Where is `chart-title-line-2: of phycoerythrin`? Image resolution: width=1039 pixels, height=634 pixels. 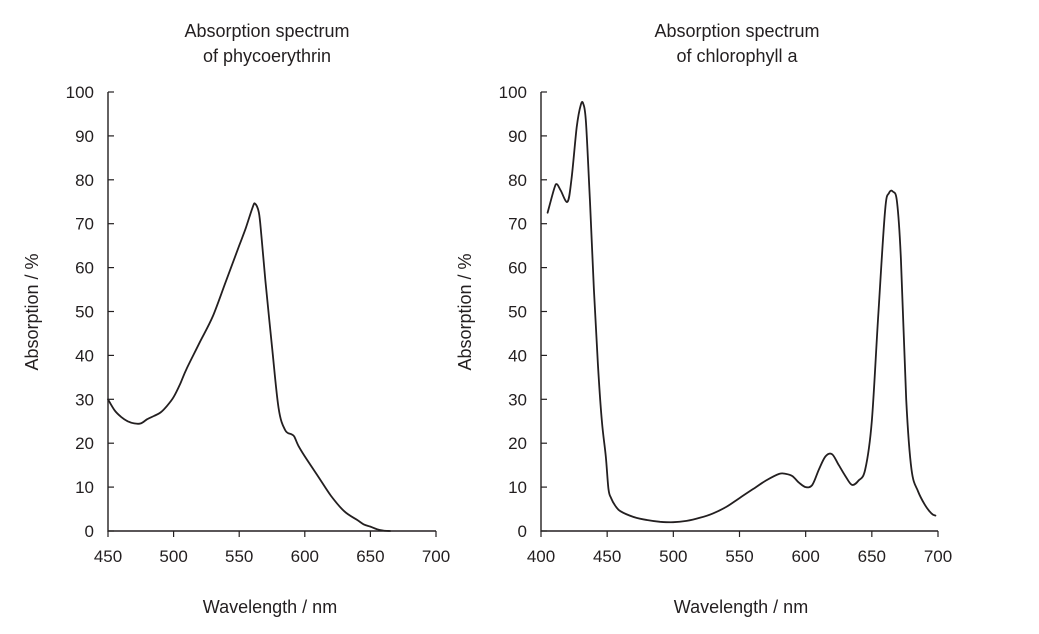
chart-title-line-2: of phycoerythrin is located at coordinates (267, 56).